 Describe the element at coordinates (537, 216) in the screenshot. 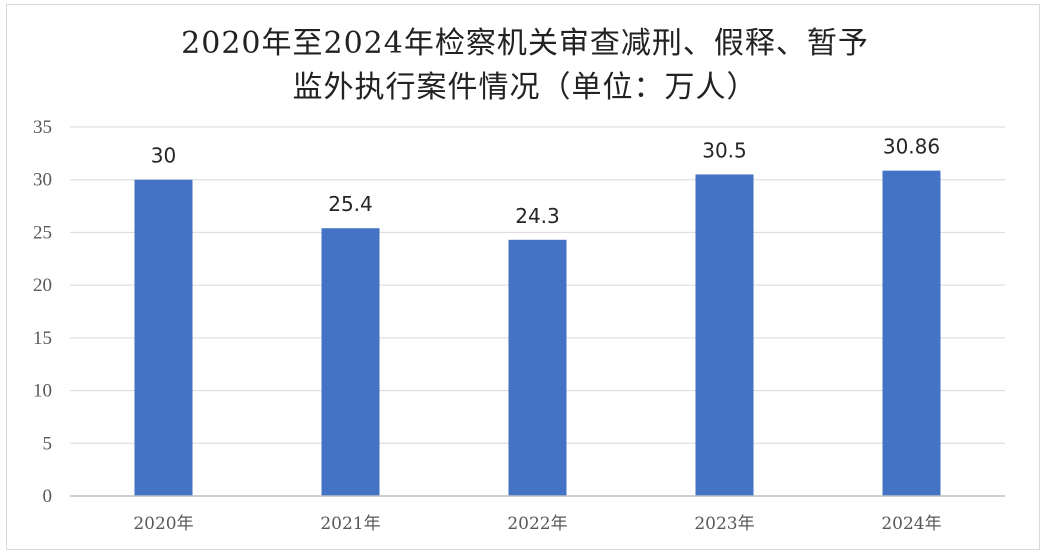

I see `data-label: 24.3` at that location.